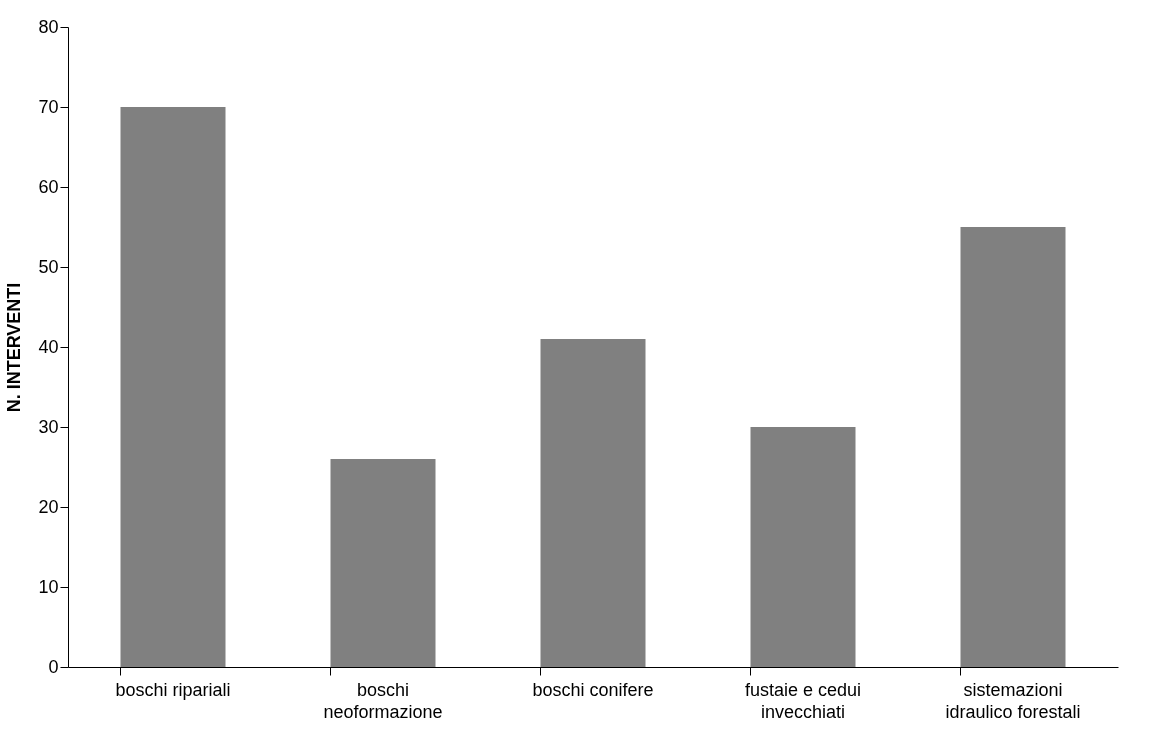  Describe the element at coordinates (48, 266) in the screenshot. I see `y-tick-label: 50` at that location.